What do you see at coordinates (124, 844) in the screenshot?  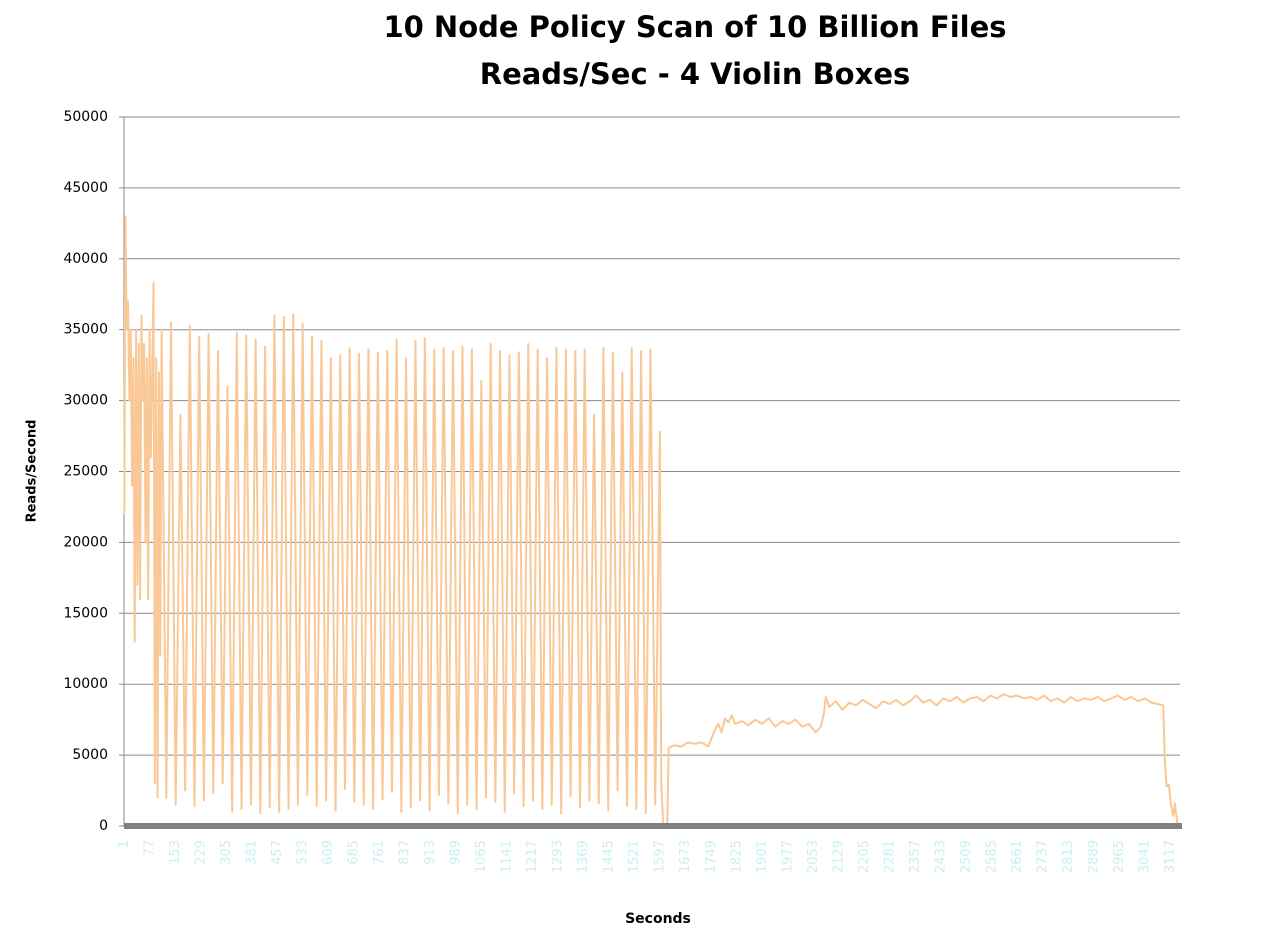 I see `x-tick-label: 1` at bounding box center [124, 844].